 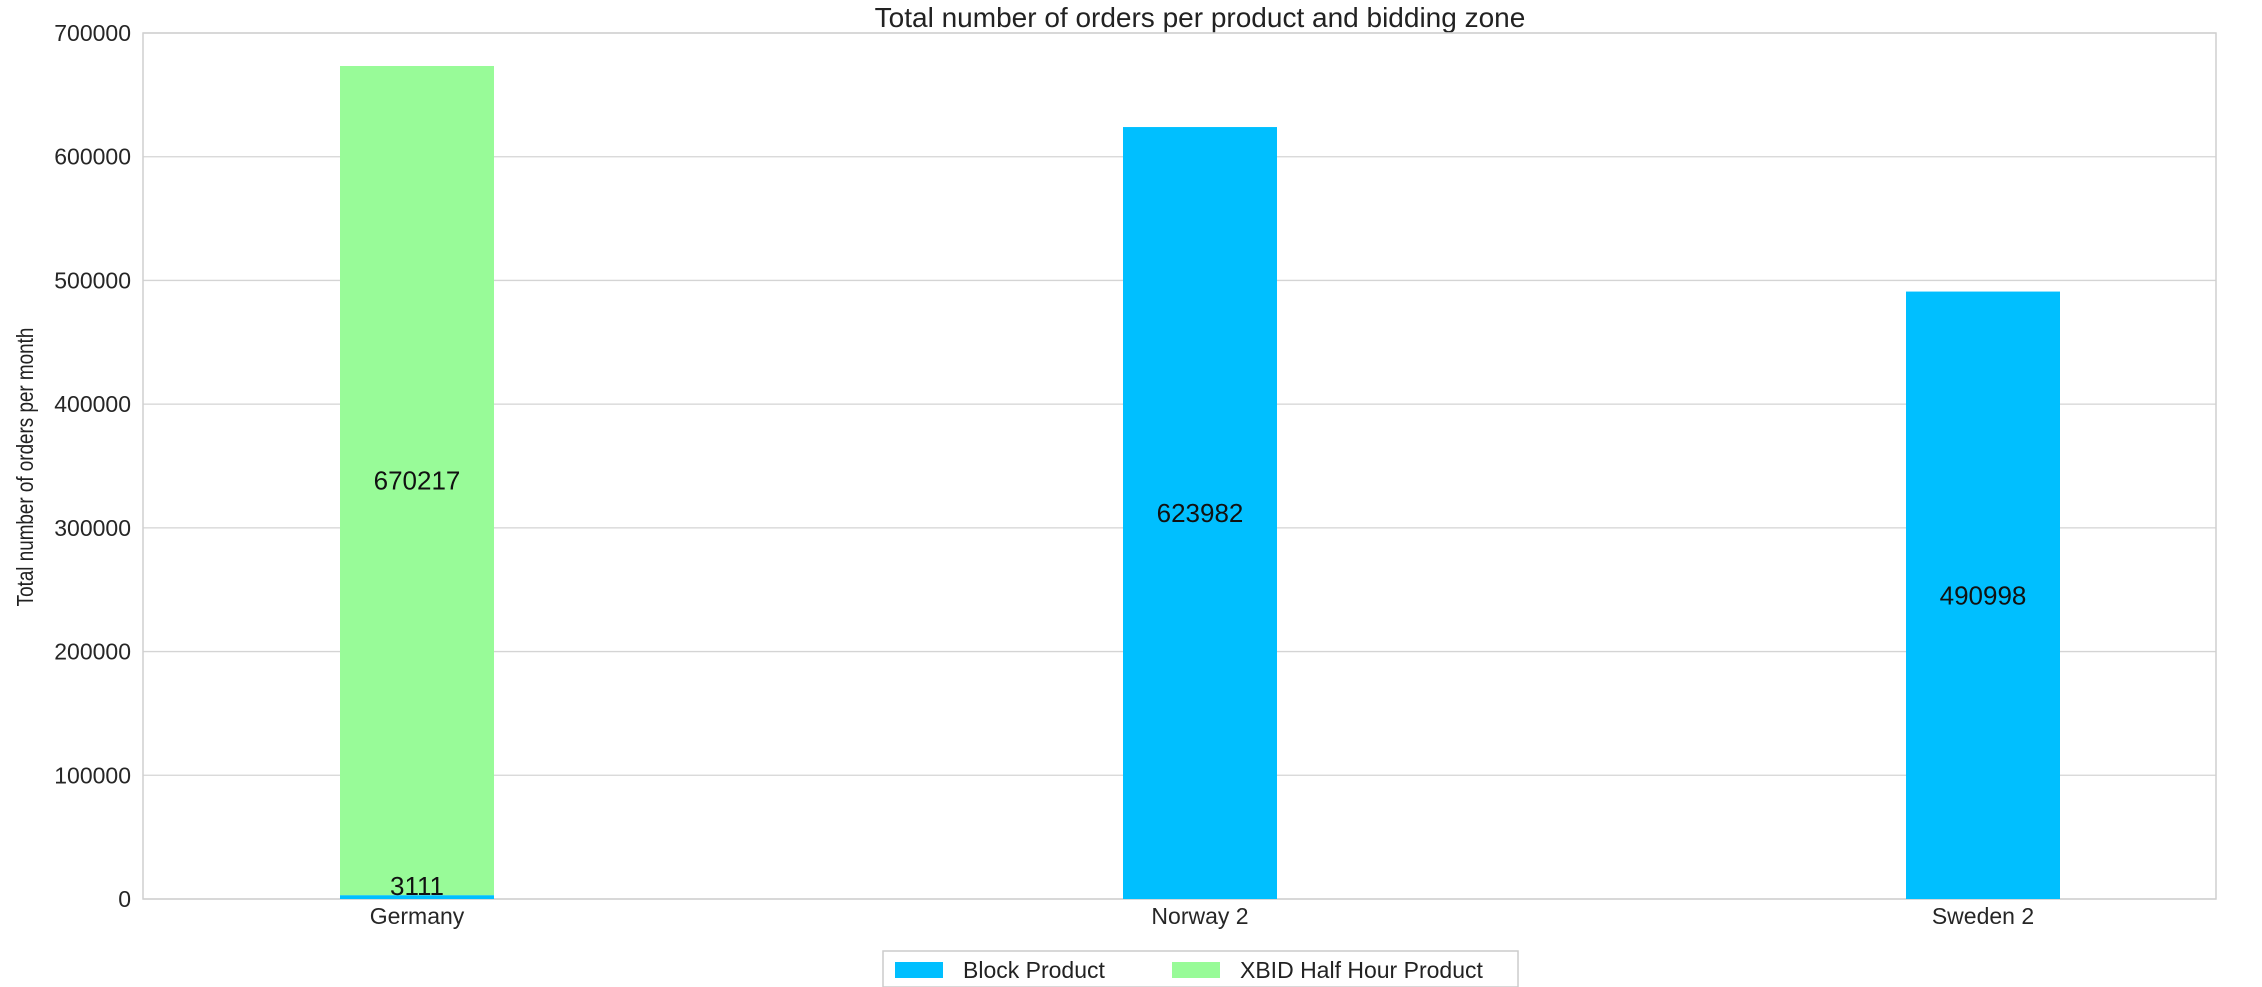 I want to click on legend-label: XBID Half Hour Product, so click(x=1361, y=970).